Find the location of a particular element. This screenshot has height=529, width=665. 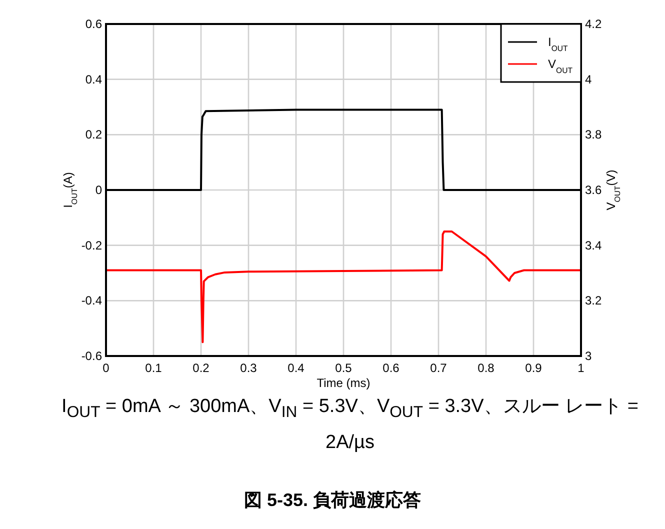

x-tick-label: 1 is located at coordinates (581, 368).